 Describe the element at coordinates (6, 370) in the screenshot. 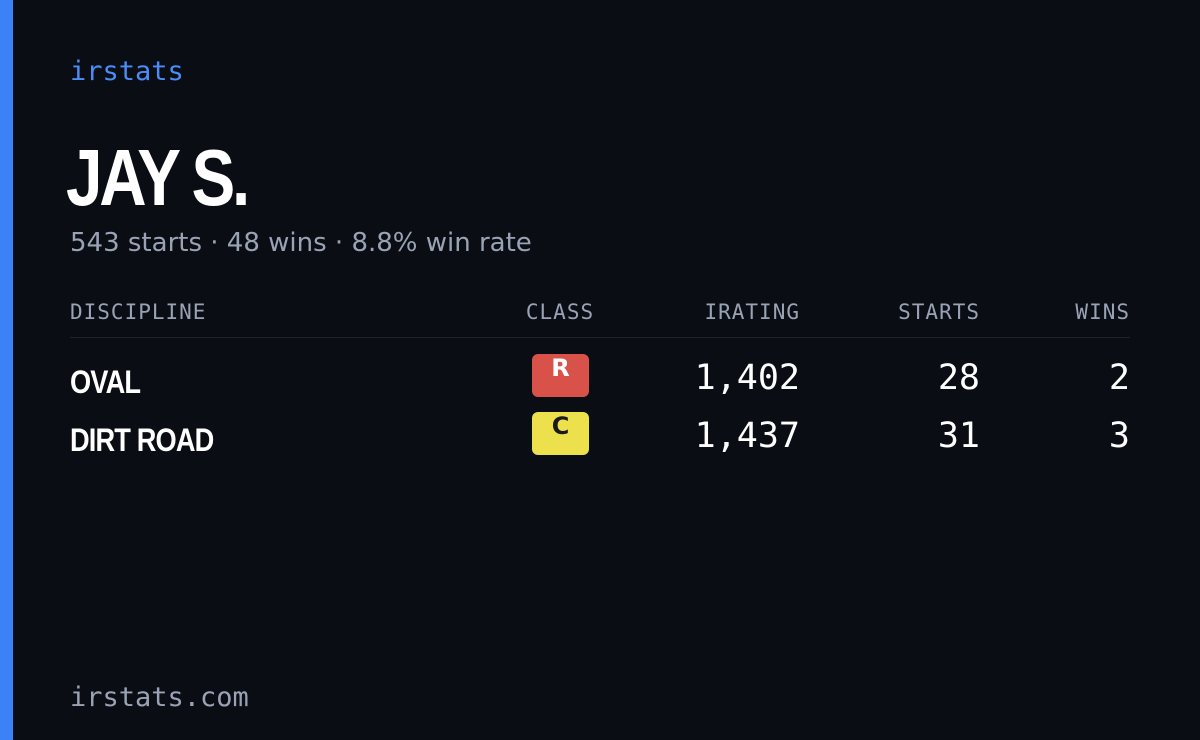

I see `accent-bar` at that location.